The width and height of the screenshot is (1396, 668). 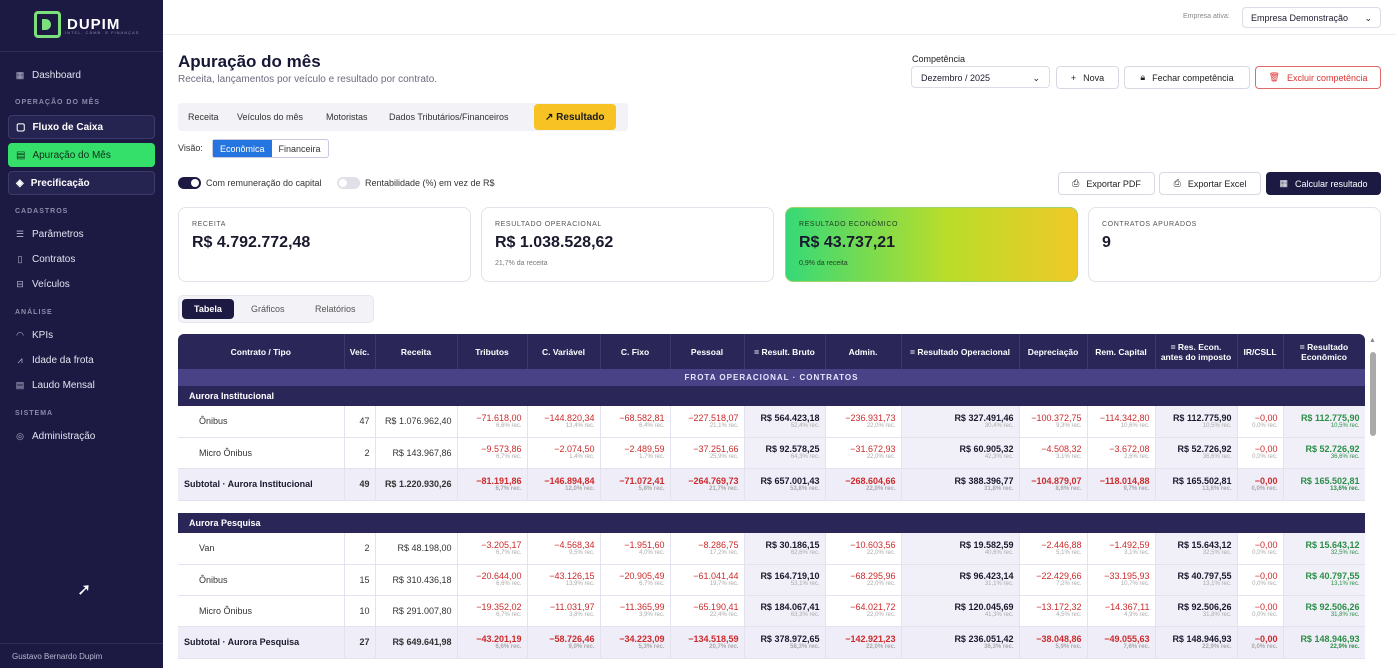 What do you see at coordinates (707, 580) in the screenshot?
I see `value-cell: −61.041,44 19,7% rec.` at bounding box center [707, 580].